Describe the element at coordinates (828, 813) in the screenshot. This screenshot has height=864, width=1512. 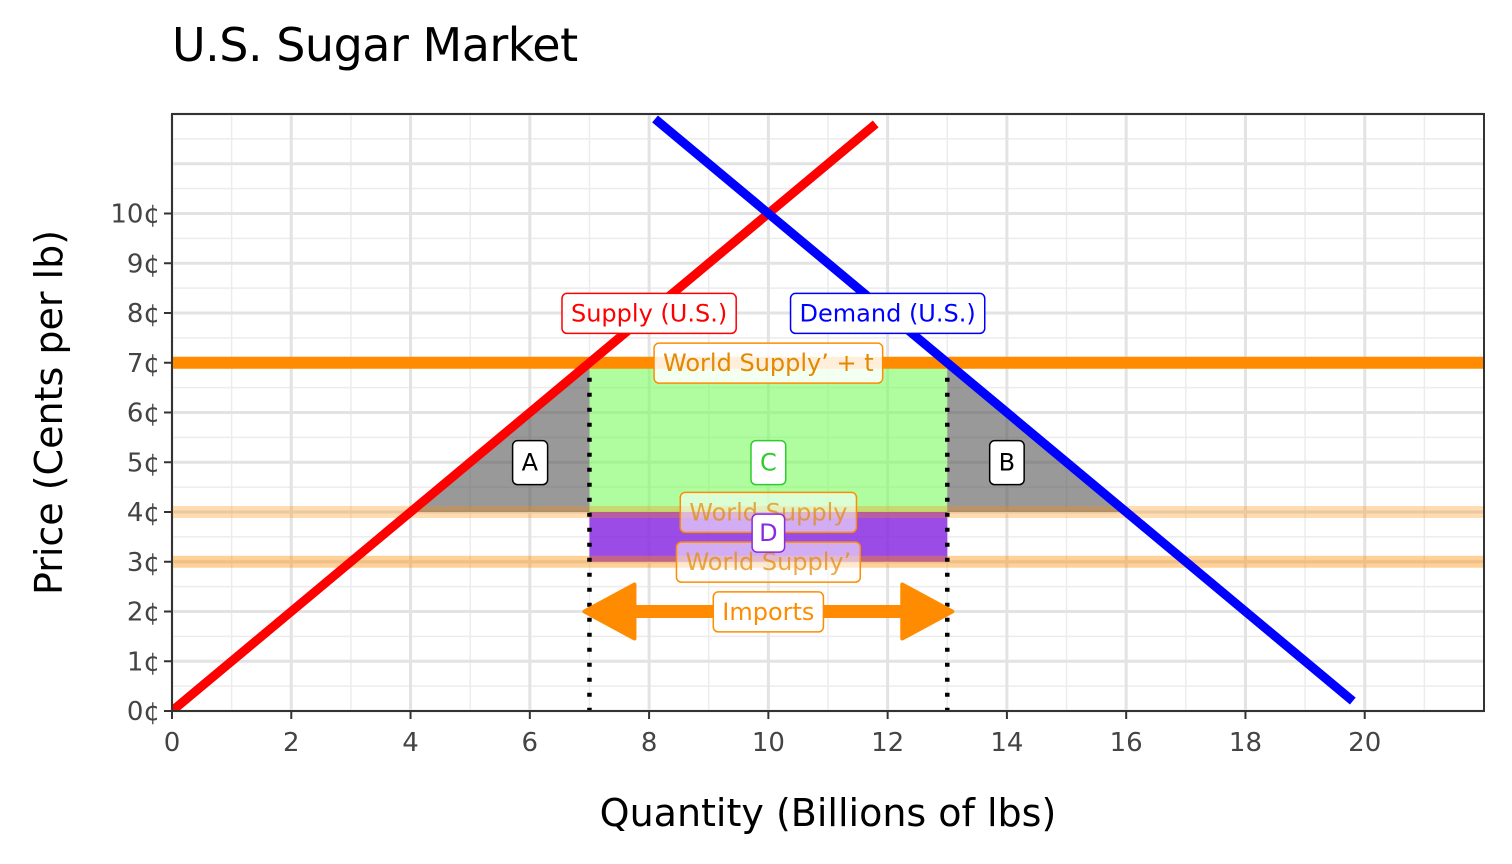
I see `x-axis-title: Quantity (Billions of lbs)` at that location.